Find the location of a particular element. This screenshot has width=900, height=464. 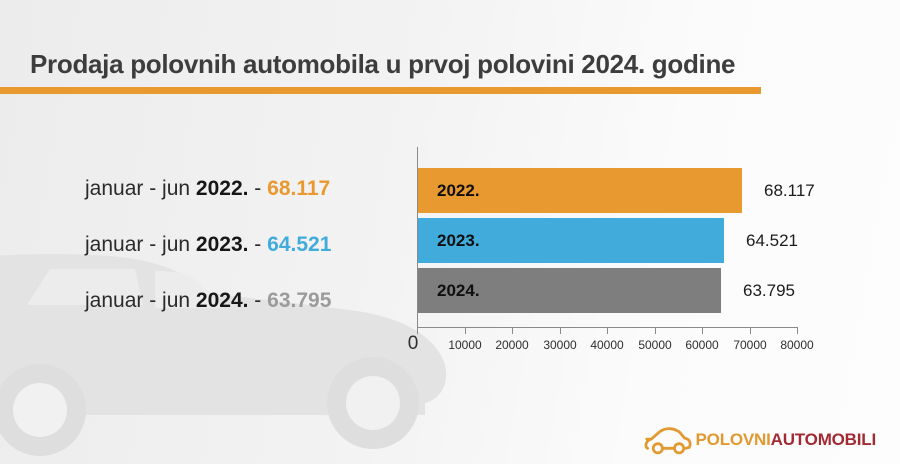

chart-bar-2024: 2024. is located at coordinates (569, 290).